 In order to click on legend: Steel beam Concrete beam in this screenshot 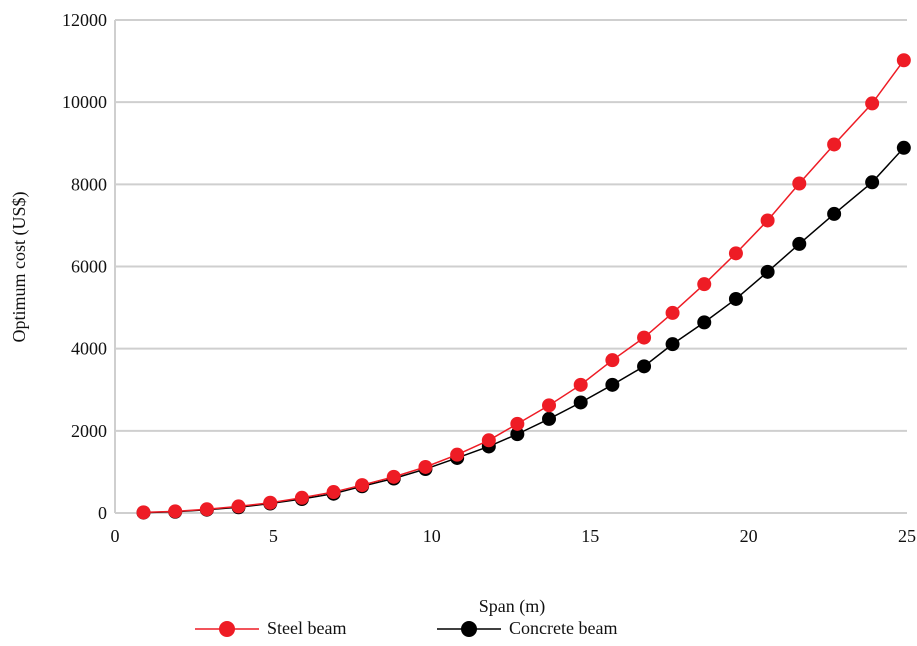, I will do `click(406, 628)`.